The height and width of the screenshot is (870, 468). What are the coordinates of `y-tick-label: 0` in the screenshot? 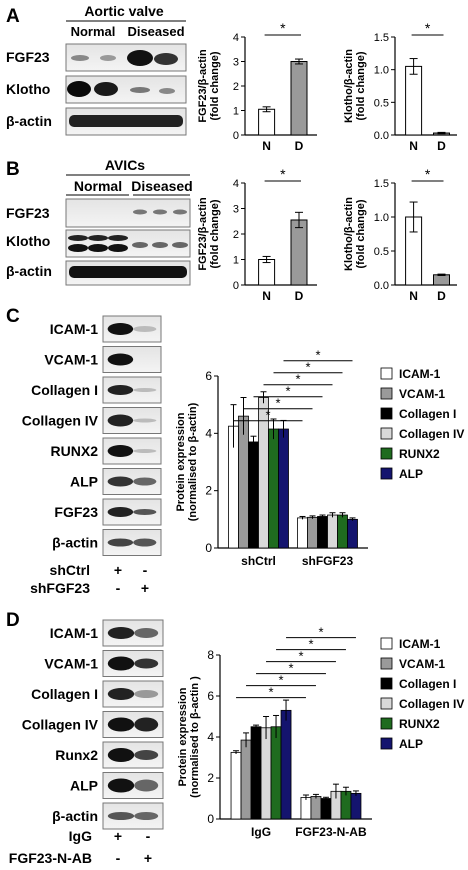 It's located at (208, 548).